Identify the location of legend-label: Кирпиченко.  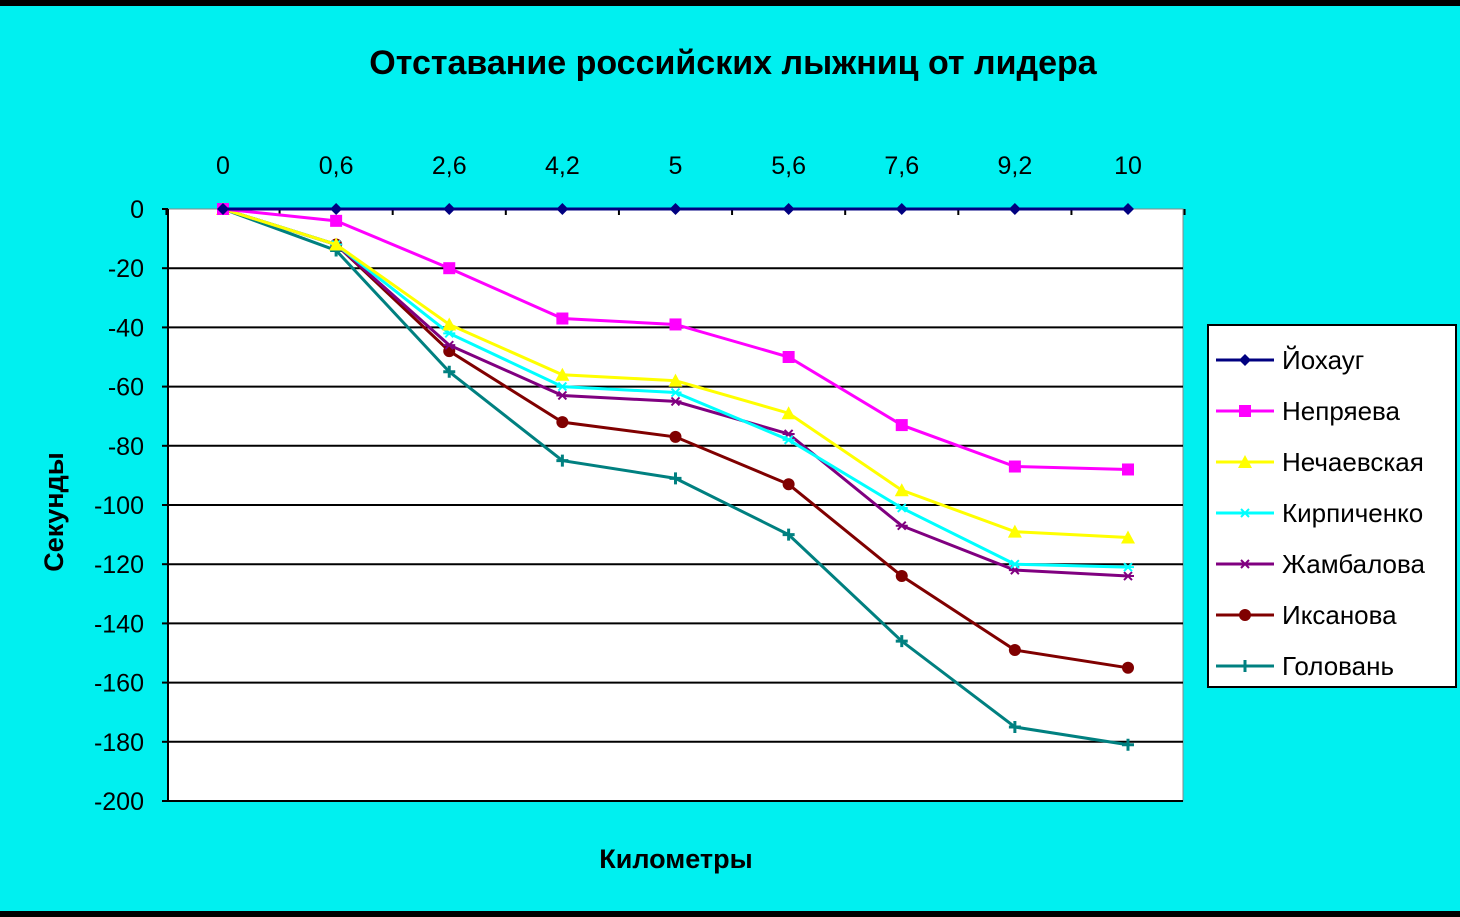
(1352, 513).